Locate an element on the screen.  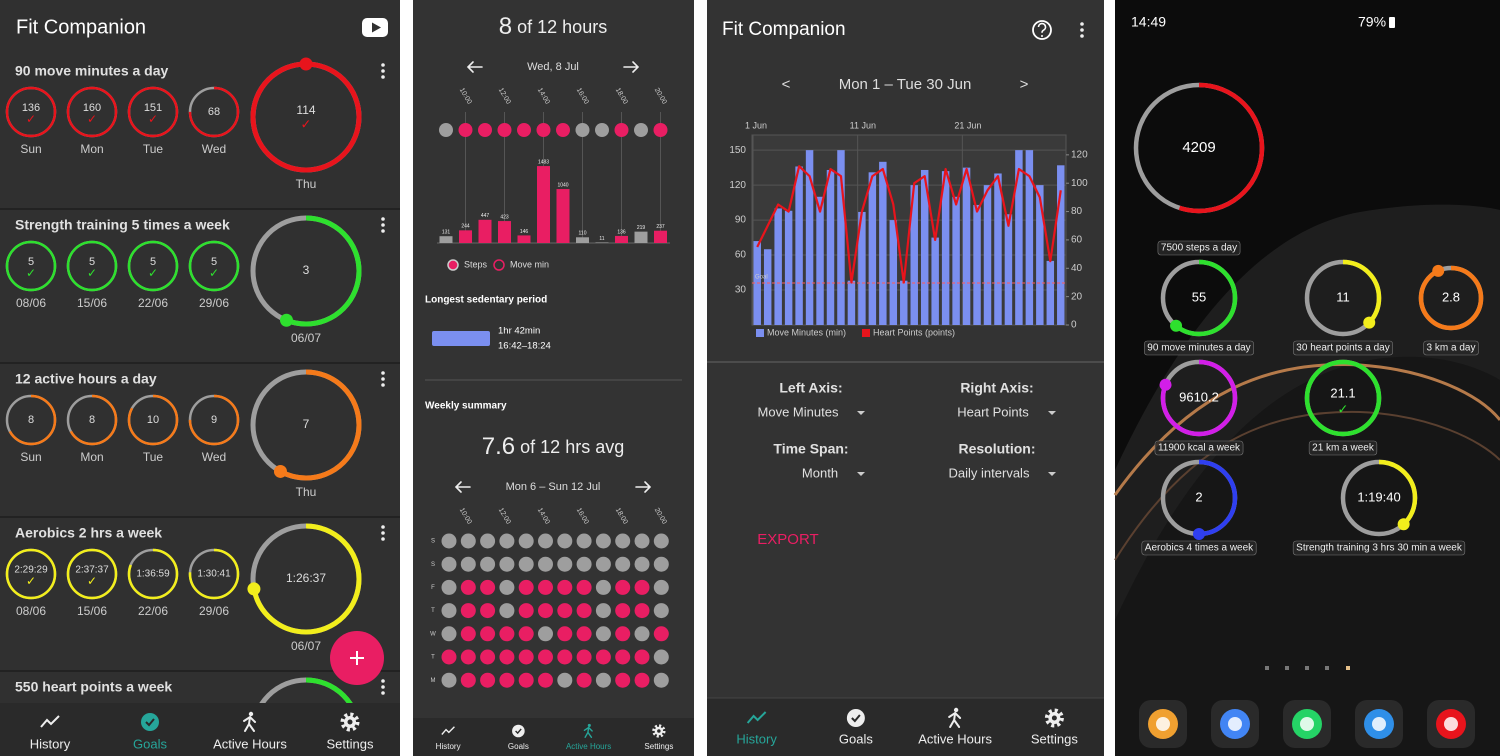
widget-label: Aerobics 4 times a week is located at coordinates (1199, 548).